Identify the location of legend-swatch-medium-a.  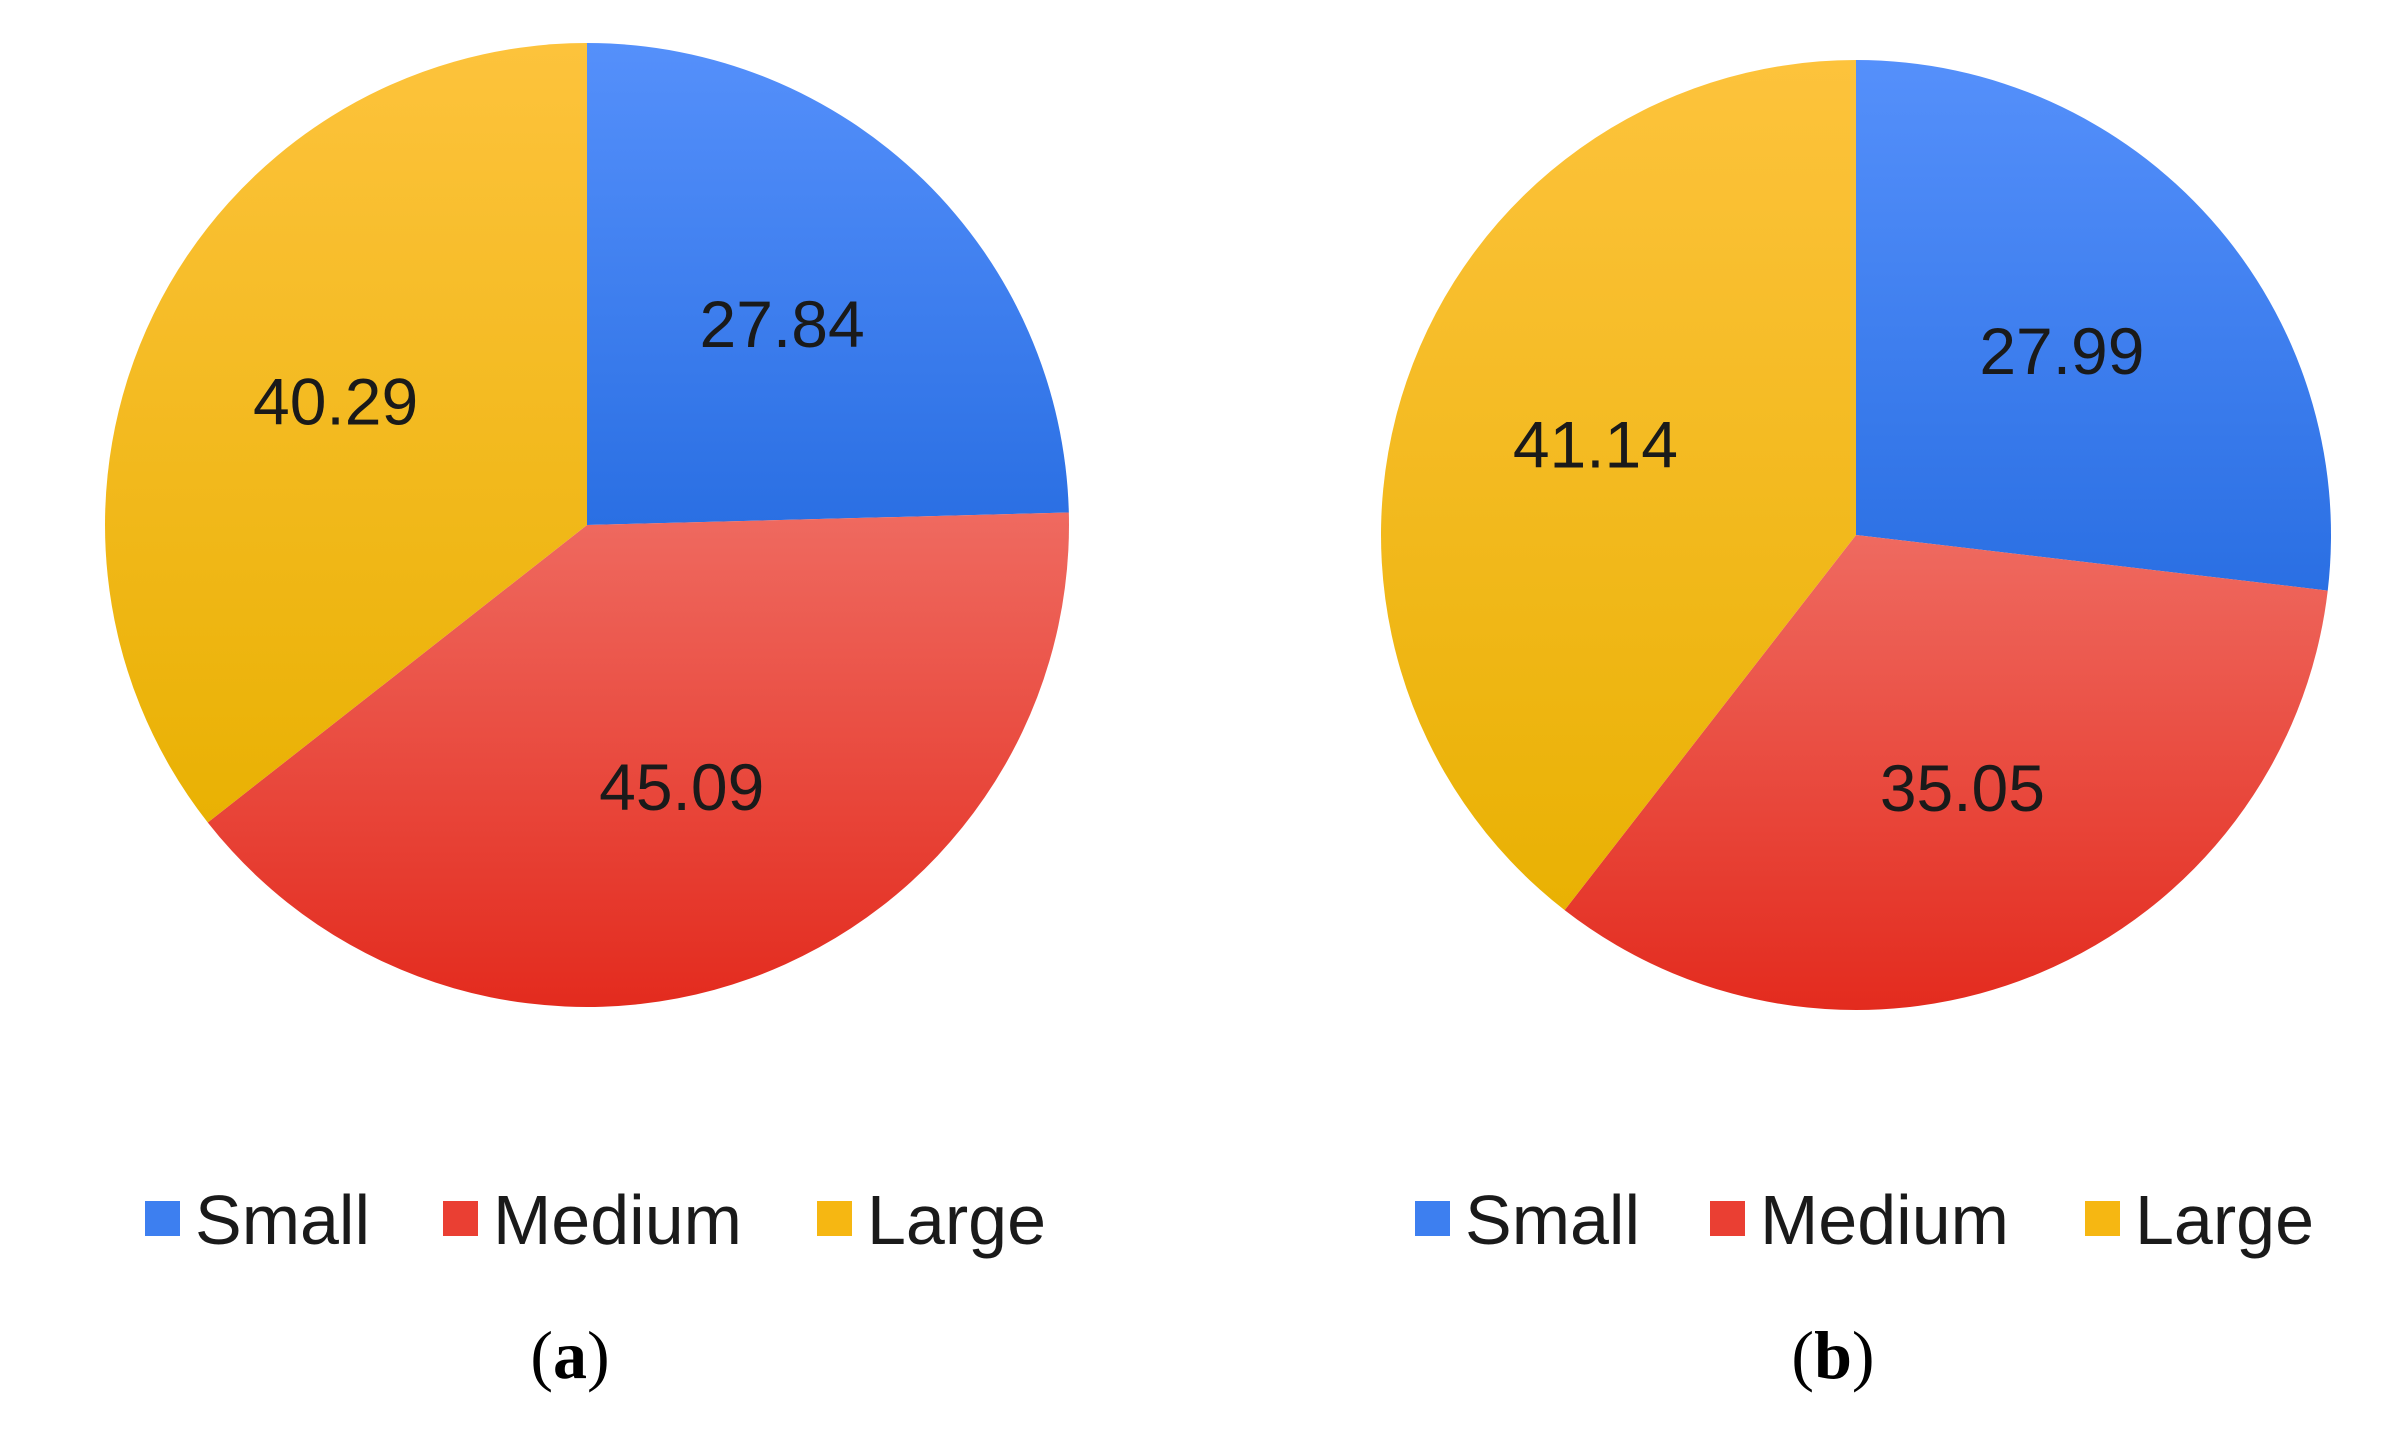
(460, 1218).